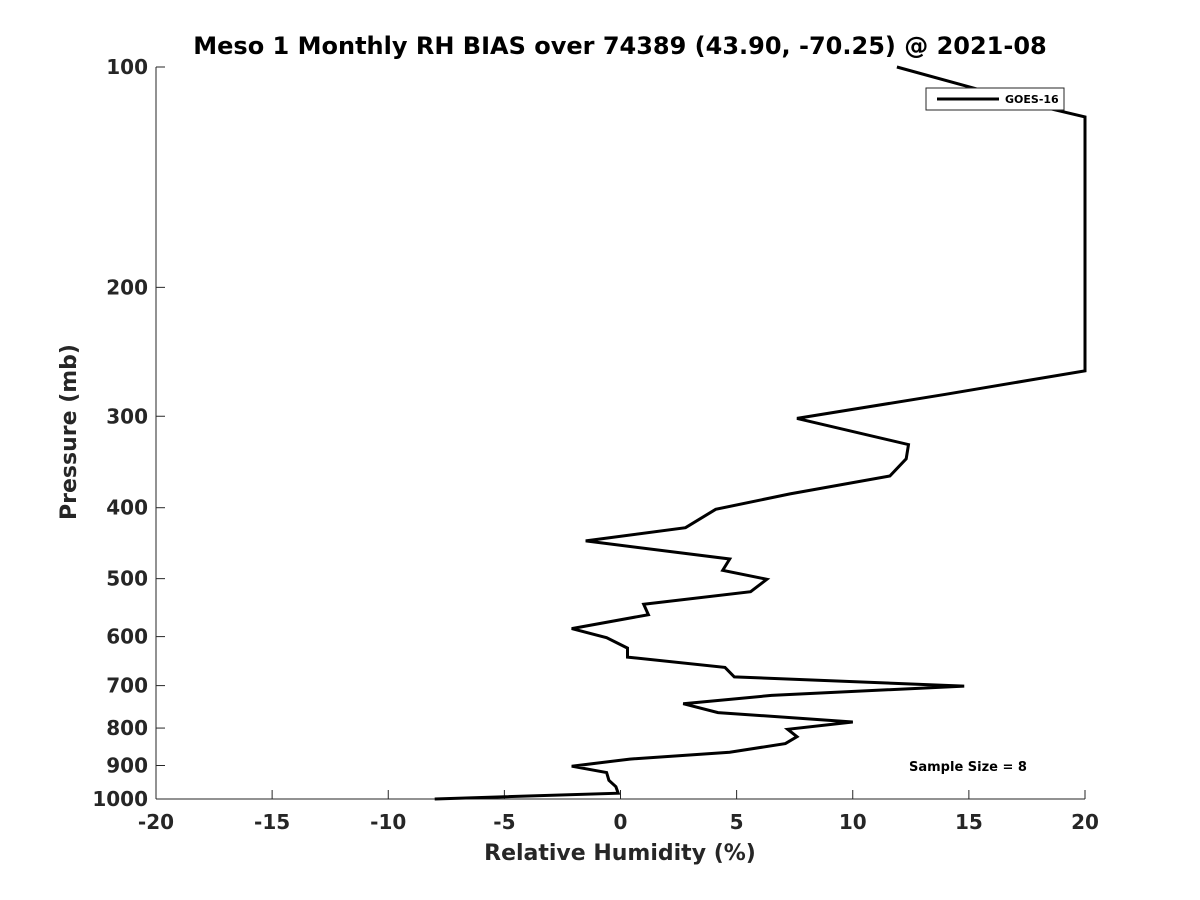  What do you see at coordinates (853, 822) in the screenshot?
I see `x-tick-label: 10` at bounding box center [853, 822].